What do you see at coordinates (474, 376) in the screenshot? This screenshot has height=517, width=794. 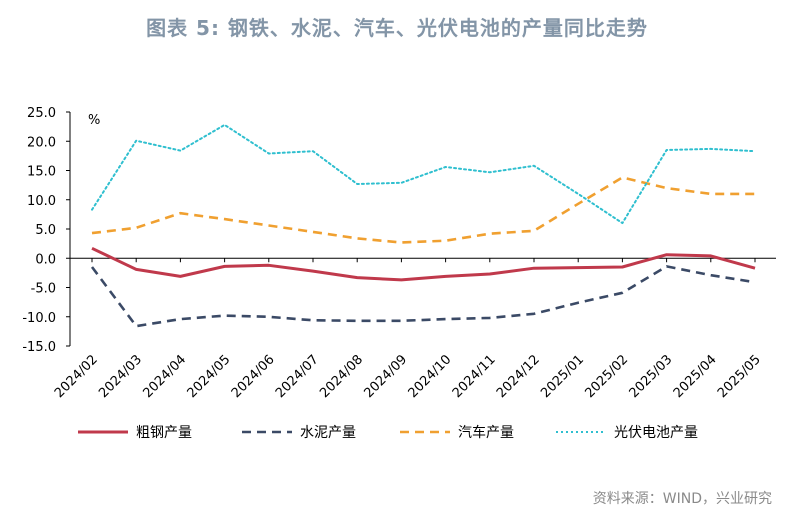 I see `x-tick-label: 2024/11` at bounding box center [474, 376].